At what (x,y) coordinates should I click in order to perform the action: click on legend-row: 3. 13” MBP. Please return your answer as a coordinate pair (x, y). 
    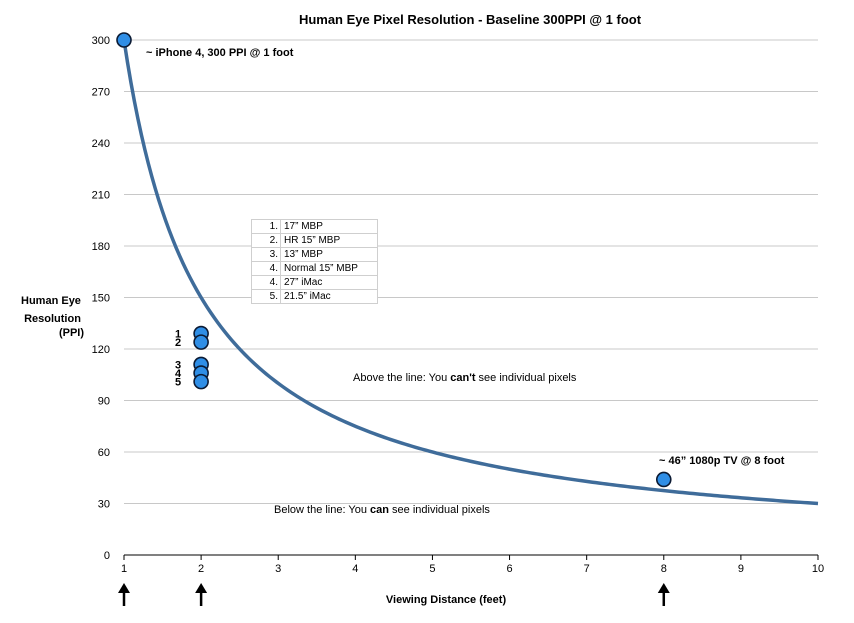
    Looking at the image, I should click on (314, 254).